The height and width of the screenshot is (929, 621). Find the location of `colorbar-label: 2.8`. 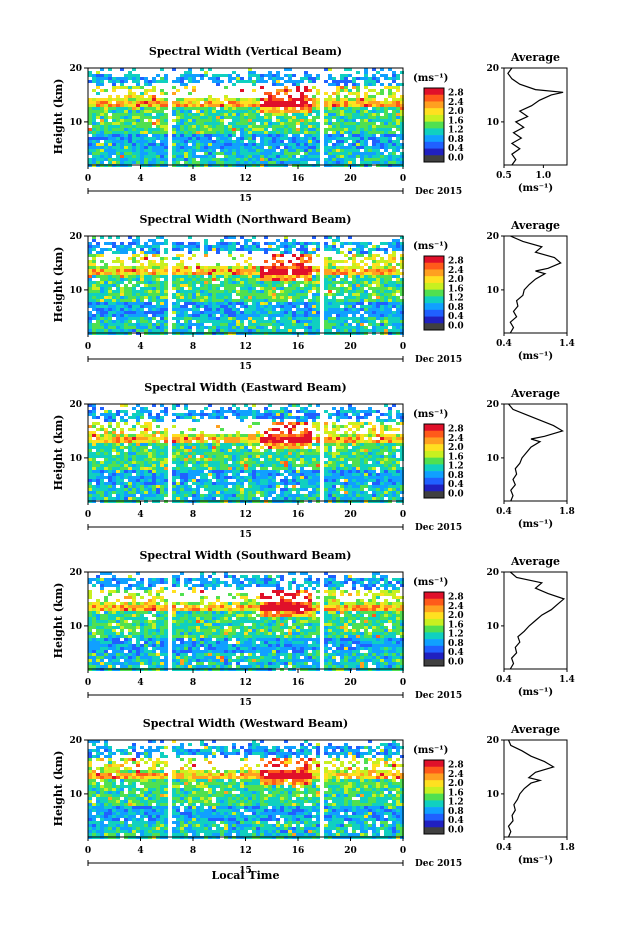

colorbar-label: 2.8 is located at coordinates (456, 262).